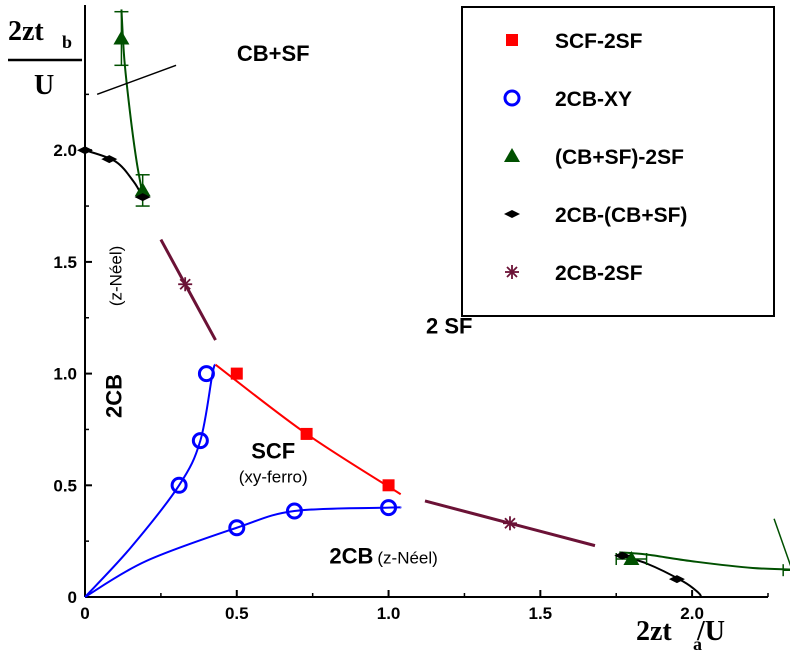 This screenshot has width=790, height=655. Describe the element at coordinates (65, 485) in the screenshot. I see `y-tick-label: 0.5` at that location.